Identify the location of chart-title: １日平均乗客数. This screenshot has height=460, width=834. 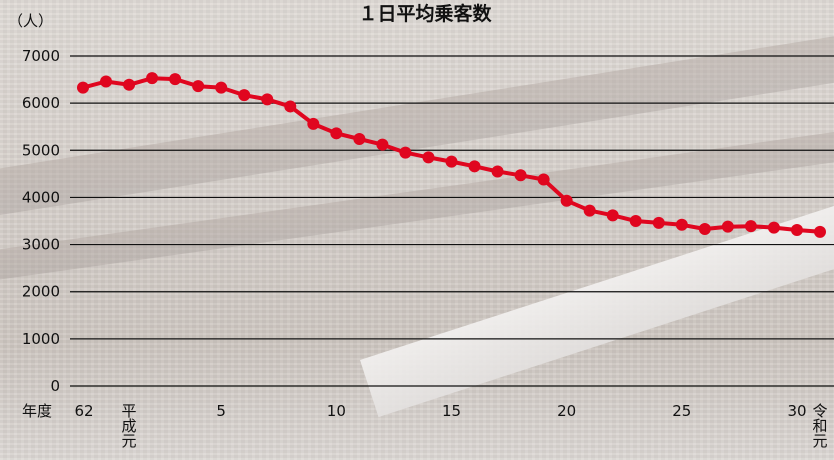
(425, 13).